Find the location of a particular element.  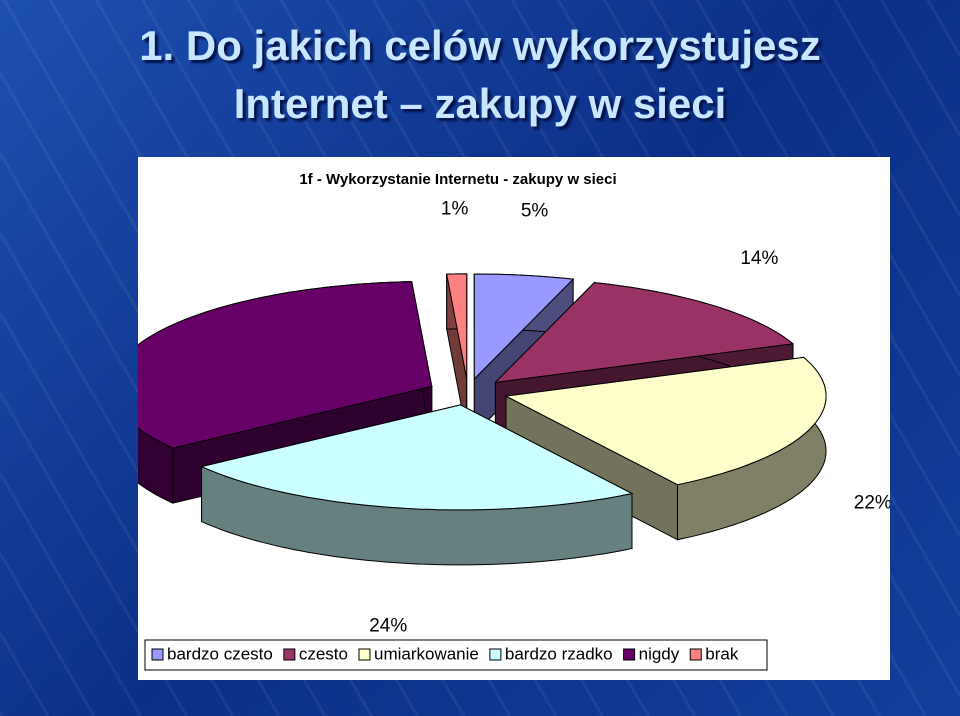

data-label: 5% is located at coordinates (535, 211).